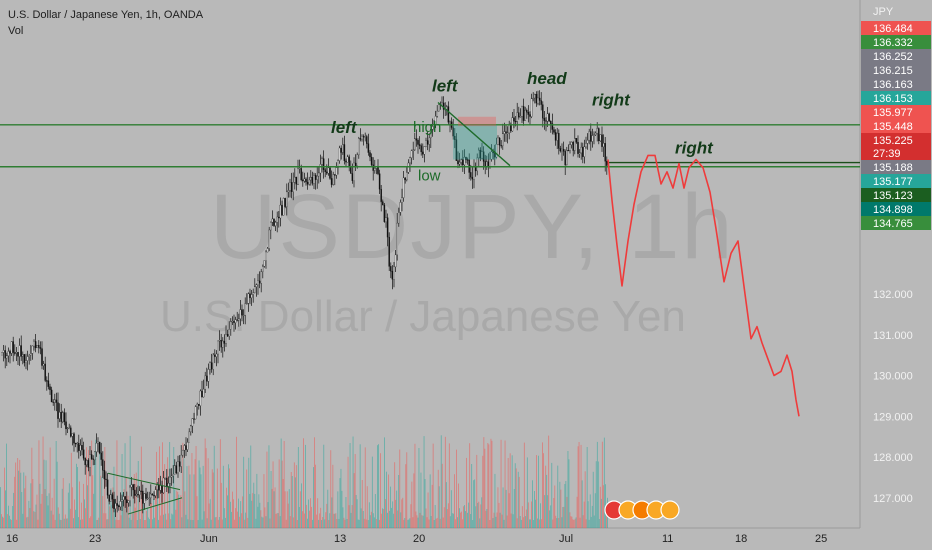 This screenshot has width=932, height=550. I want to click on annotation-low-7: low, so click(429, 176).